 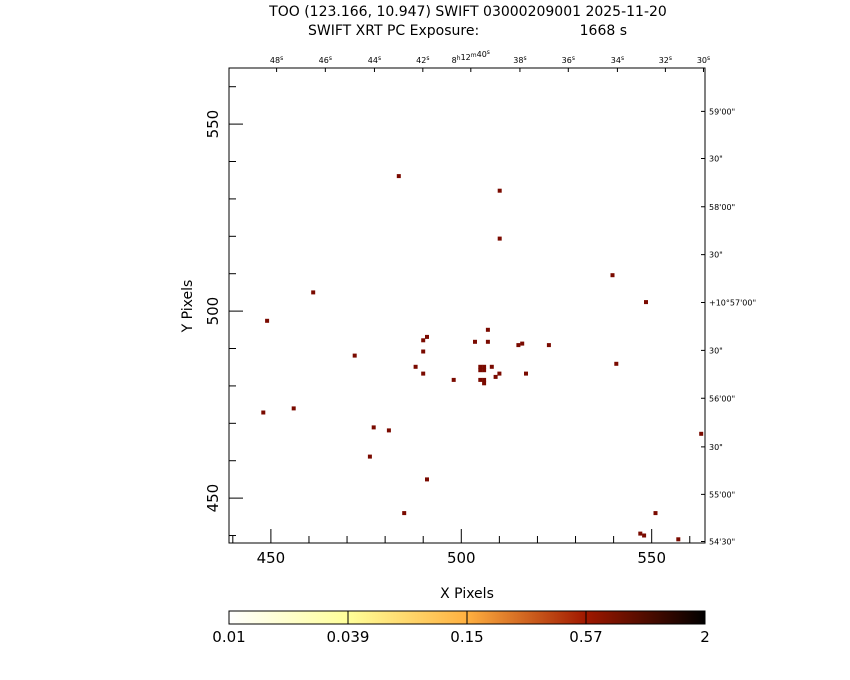 I want to click on dec-tick-label: +10°57'00", so click(x=732, y=303).